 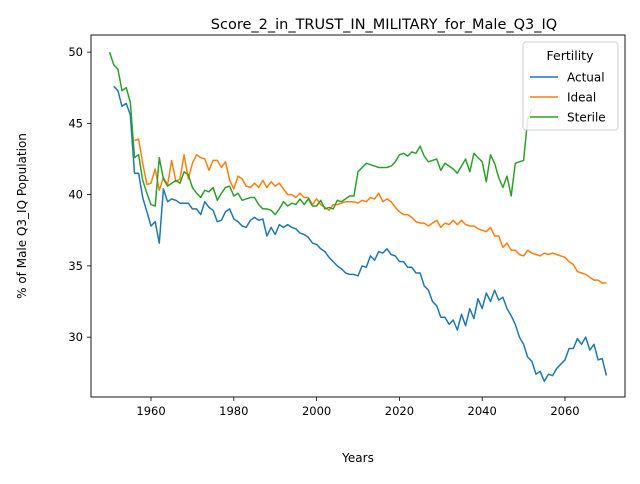 What do you see at coordinates (357, 458) in the screenshot?
I see `x-axis-label: Years` at bounding box center [357, 458].